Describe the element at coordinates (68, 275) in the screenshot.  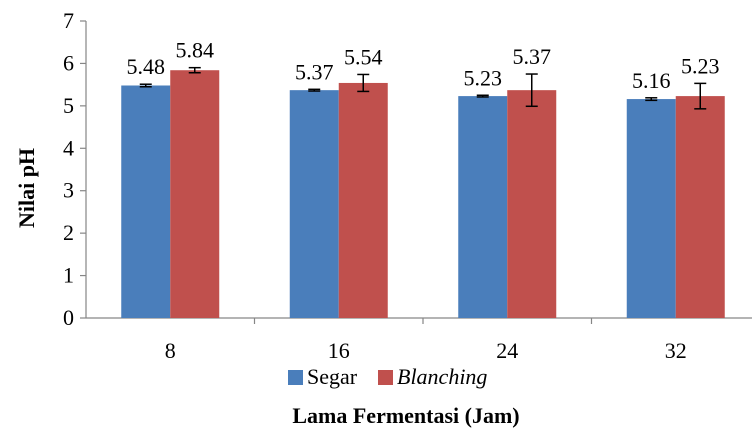
I see `y-tick-label: 1` at that location.